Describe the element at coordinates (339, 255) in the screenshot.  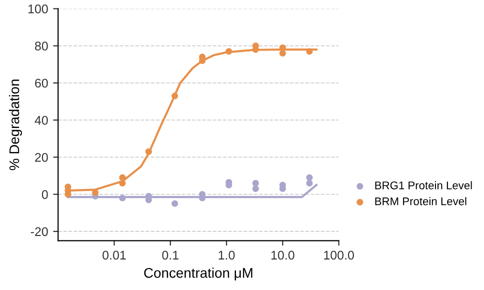
I see `x-tick-label: 100.0` at that location.